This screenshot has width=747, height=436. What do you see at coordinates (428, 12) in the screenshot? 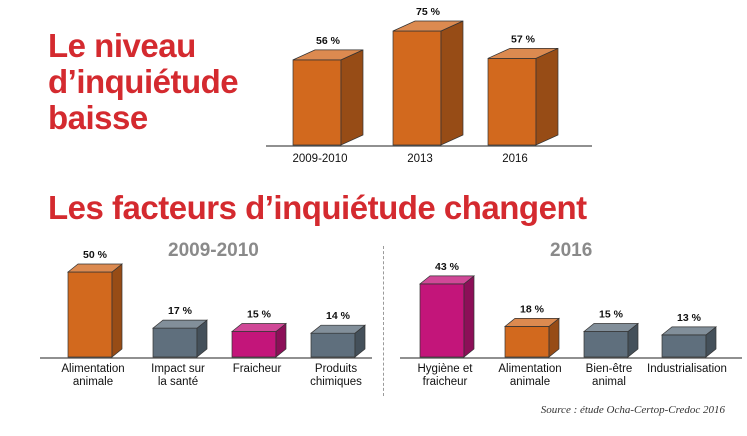
I see `value-label: 75 %` at bounding box center [428, 12].